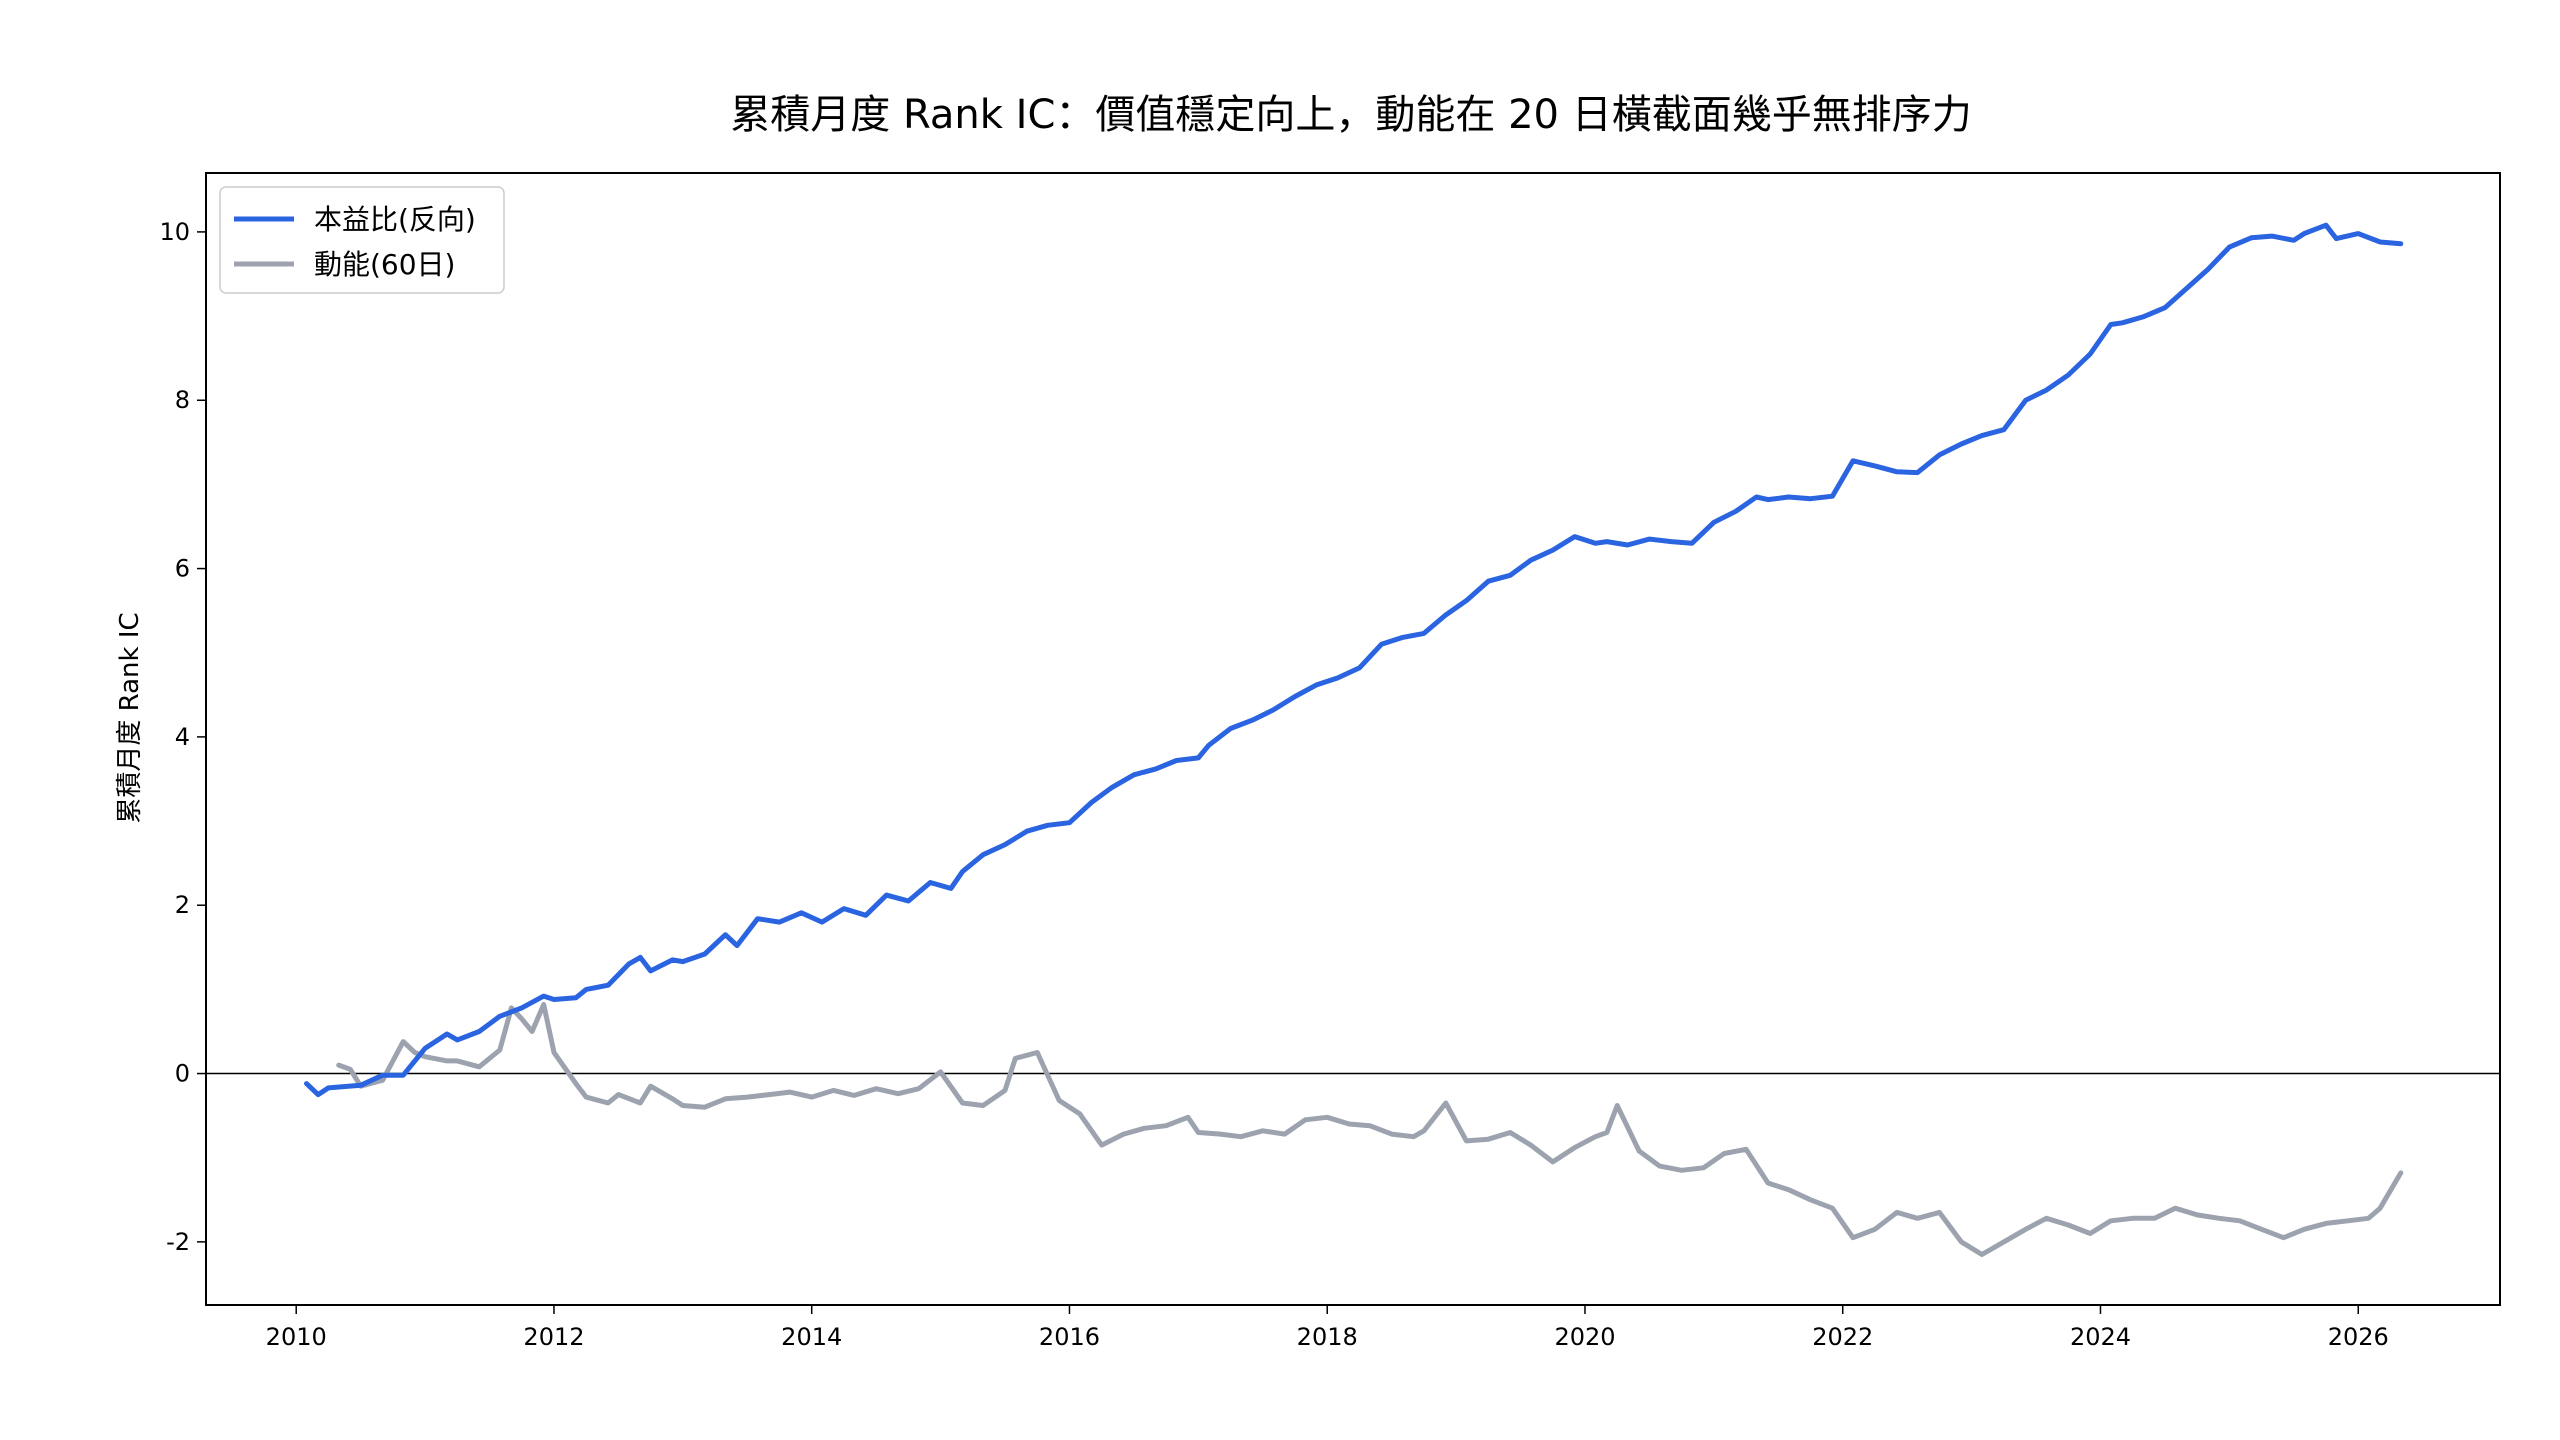 Image resolution: width=2560 pixels, height=1440 pixels. What do you see at coordinates (1584, 1337) in the screenshot?
I see `x-tick-label: 2020` at bounding box center [1584, 1337].